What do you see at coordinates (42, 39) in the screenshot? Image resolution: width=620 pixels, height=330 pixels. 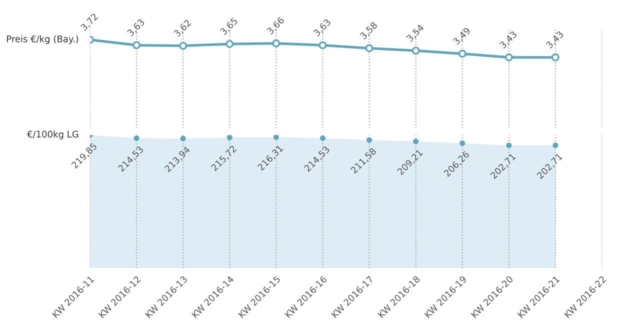 I see `y-axis-title: Preis €/kg (Bay.)` at bounding box center [42, 39].